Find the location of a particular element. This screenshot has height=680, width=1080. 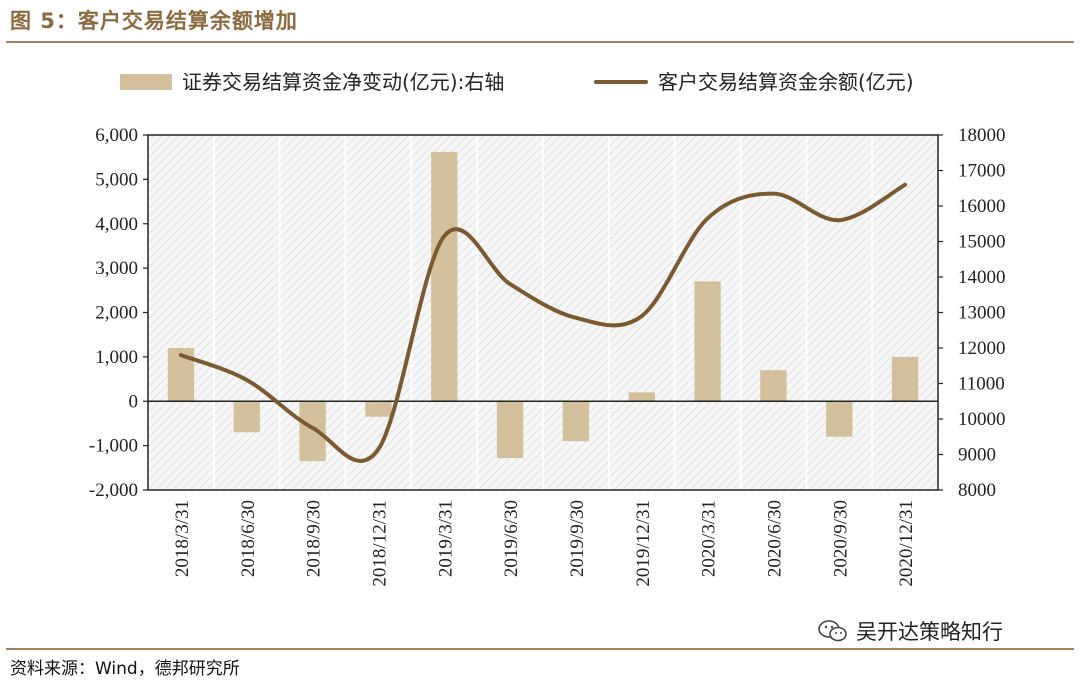

bar-2019/12/31 is located at coordinates (641, 397).